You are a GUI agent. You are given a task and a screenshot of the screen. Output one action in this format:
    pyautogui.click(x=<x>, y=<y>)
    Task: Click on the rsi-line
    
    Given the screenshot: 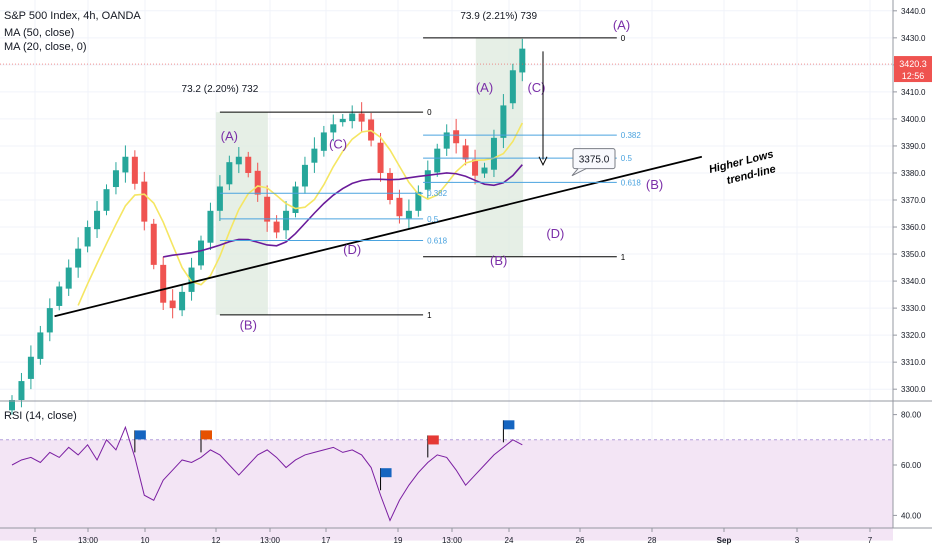 What is the action you would take?
    pyautogui.click(x=267, y=473)
    